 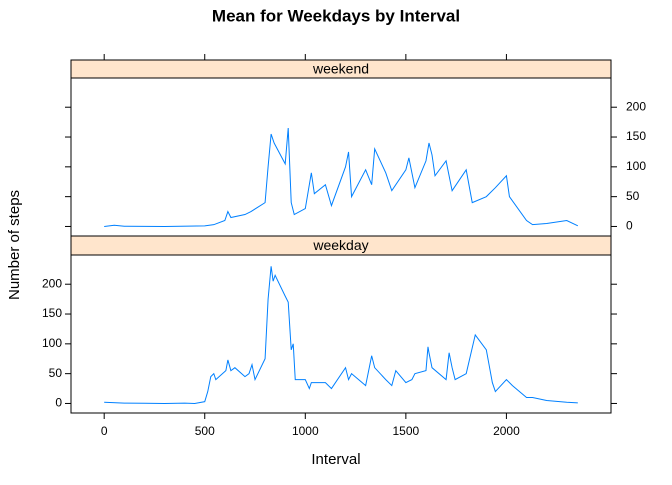 I want to click on x-tick-label: 1000, so click(x=305, y=431).